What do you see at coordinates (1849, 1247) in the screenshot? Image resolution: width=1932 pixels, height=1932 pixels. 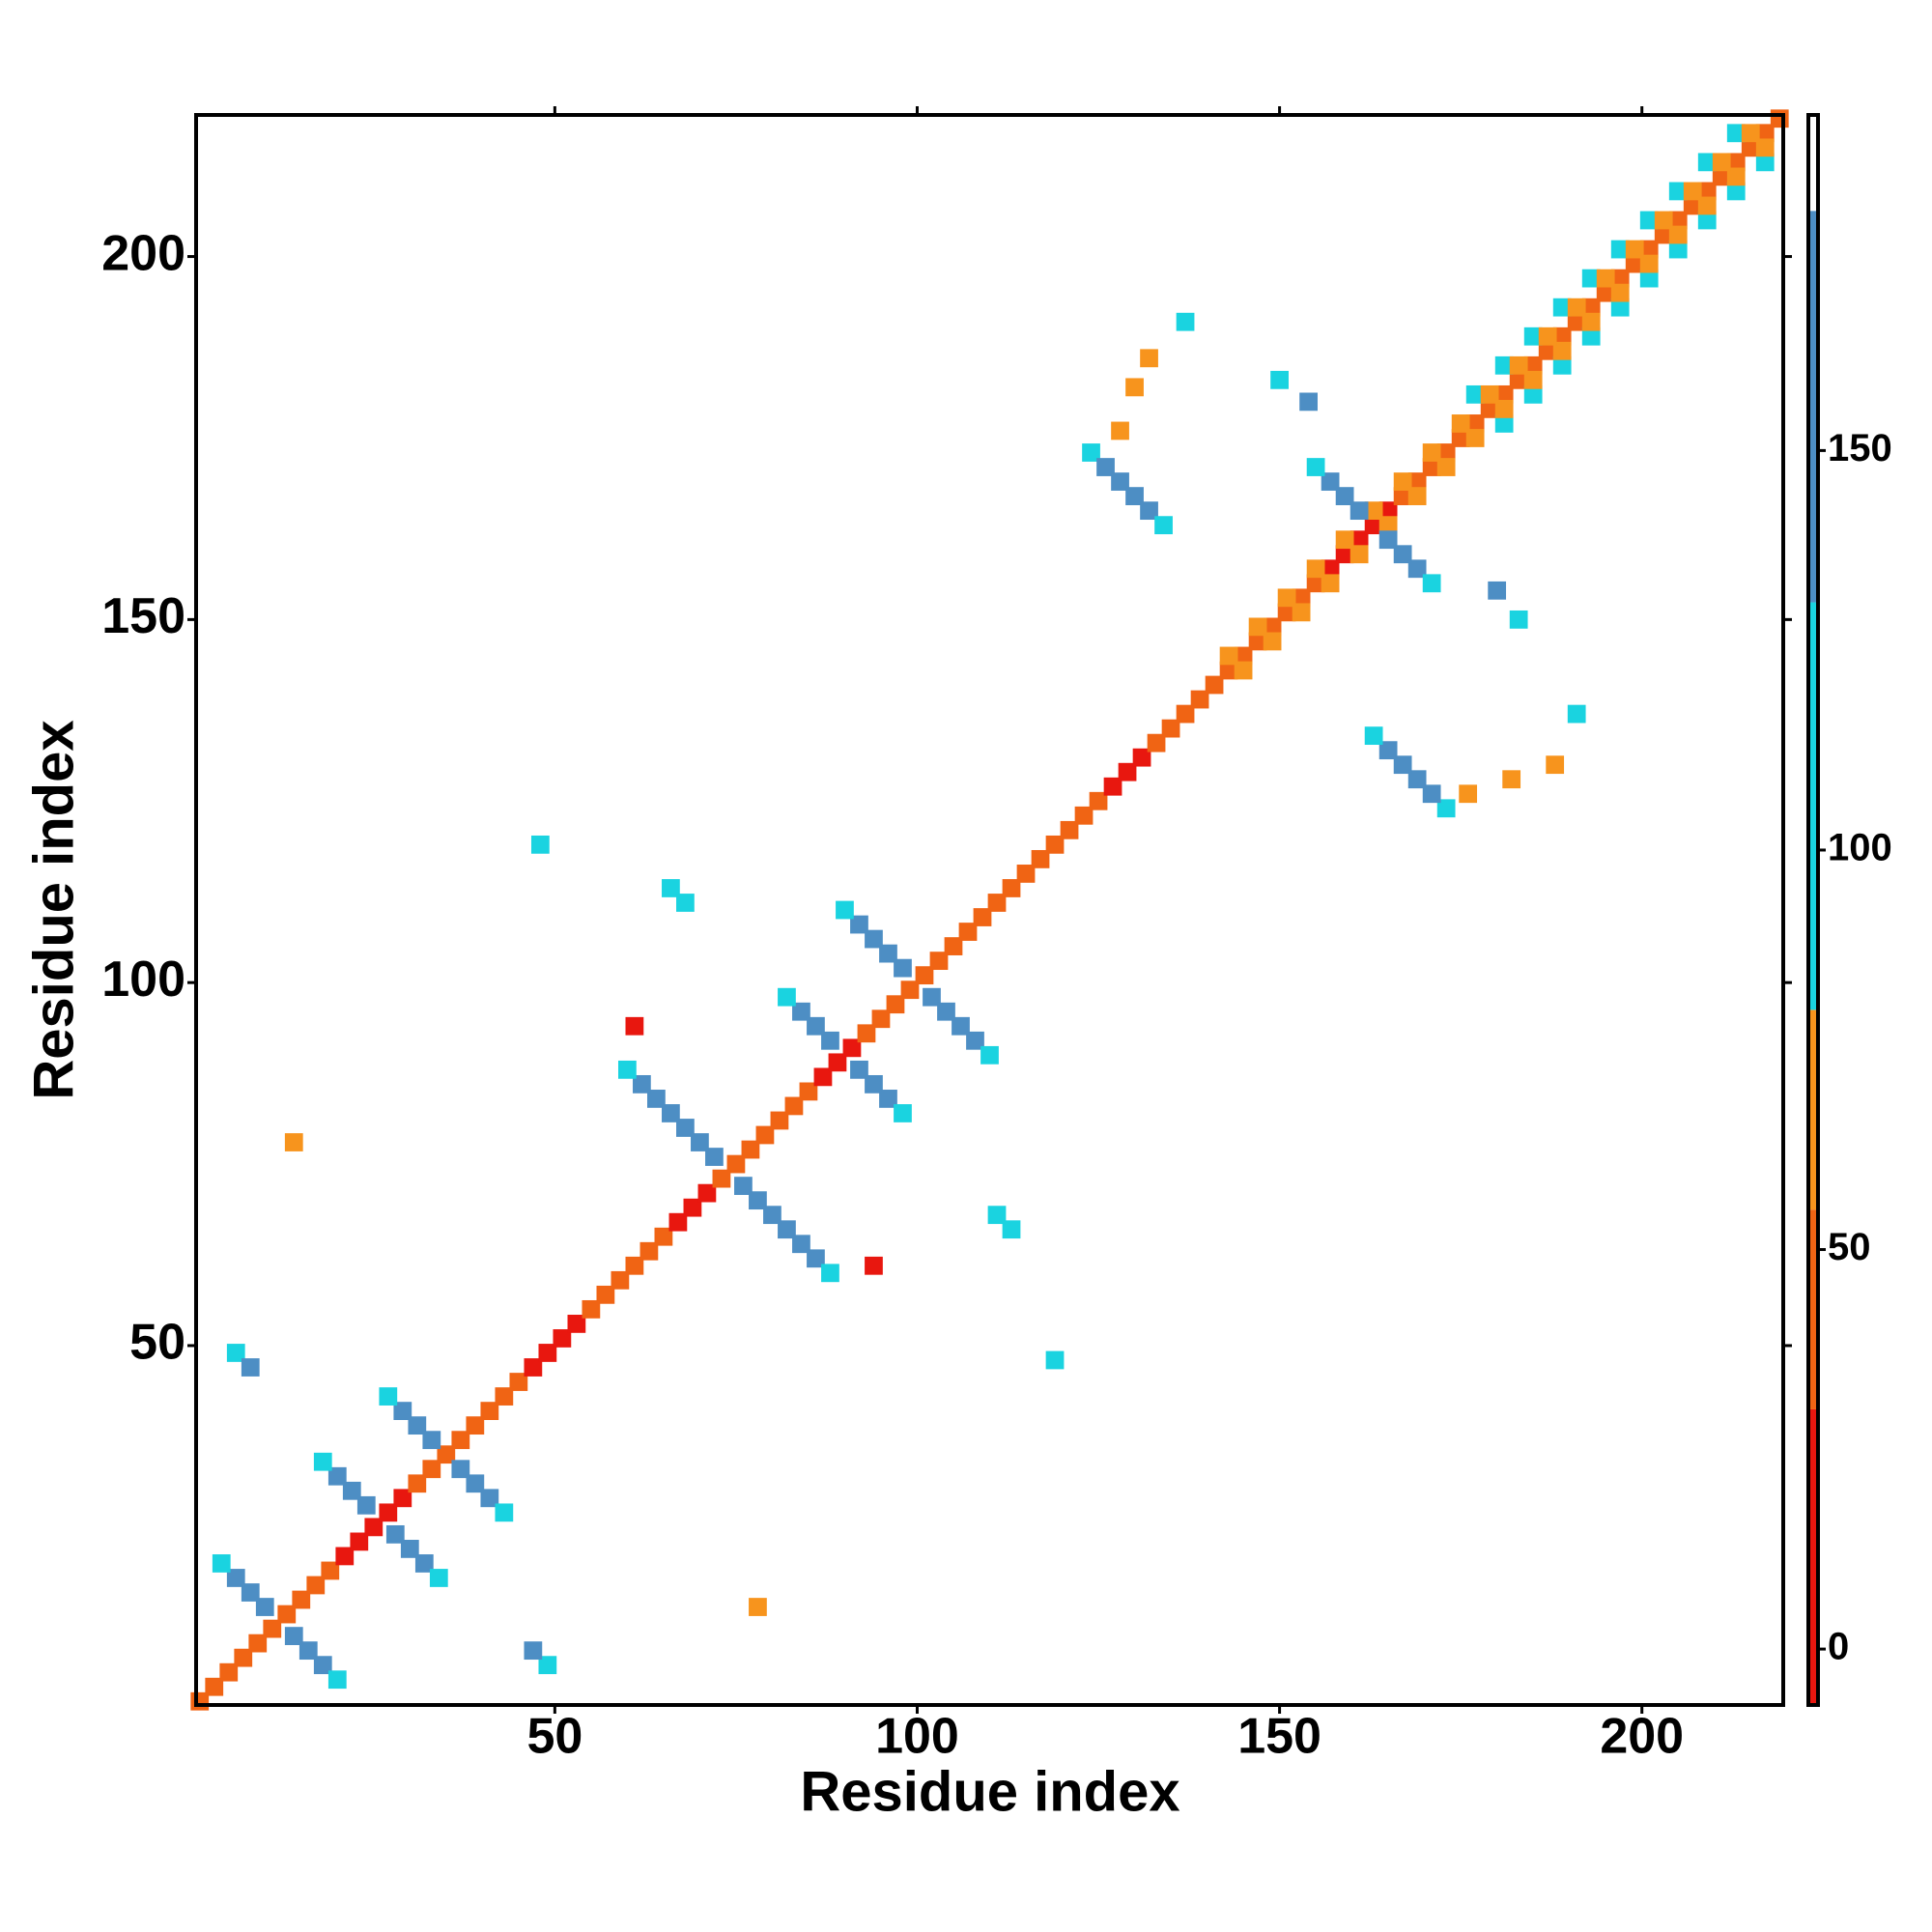 I see `colorbar-tick-label: 50` at bounding box center [1849, 1247].